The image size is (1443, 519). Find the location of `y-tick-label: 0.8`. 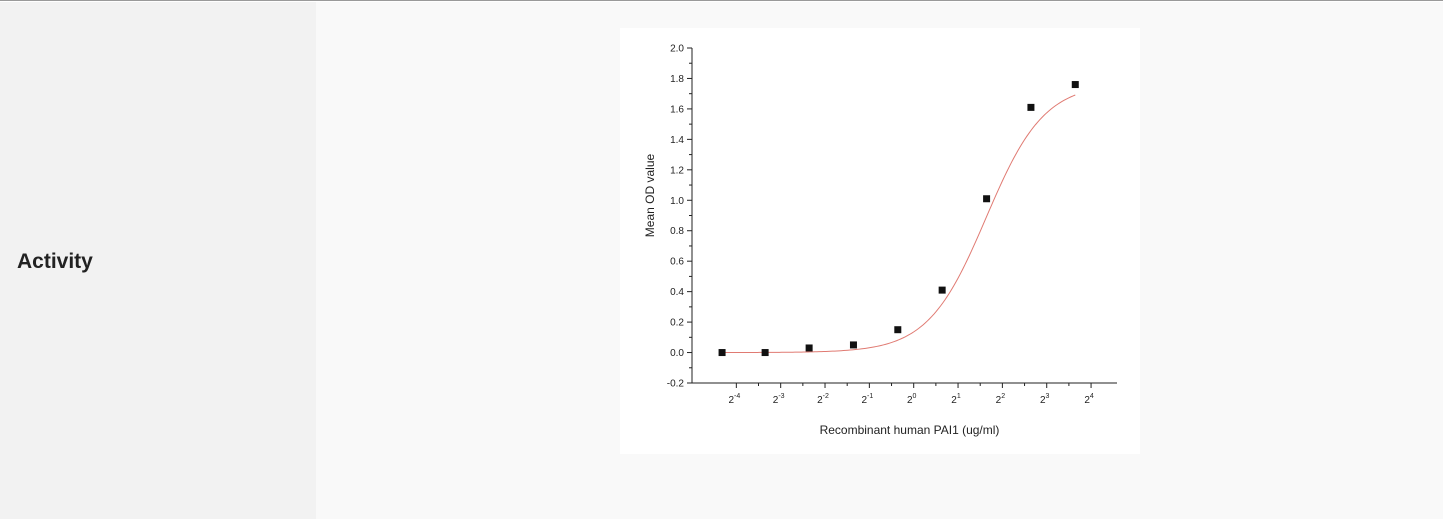

y-tick-label: 0.8 is located at coordinates (677, 231).